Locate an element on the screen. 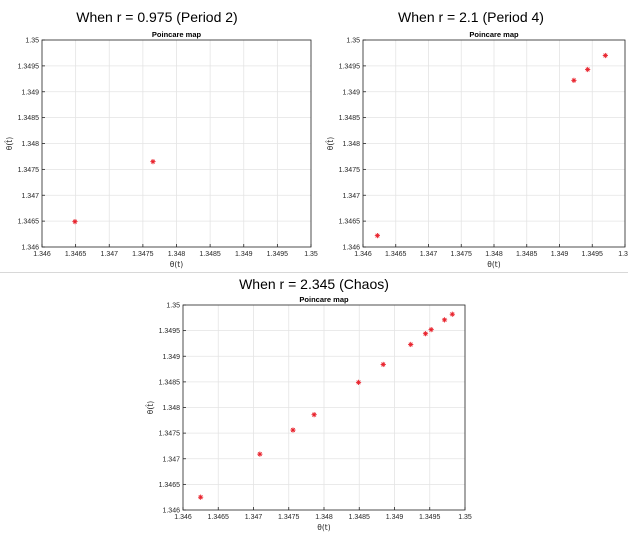 The height and width of the screenshot is (538, 628). panel-title: When r = 2.345 (Chaos) is located at coordinates (314, 284).